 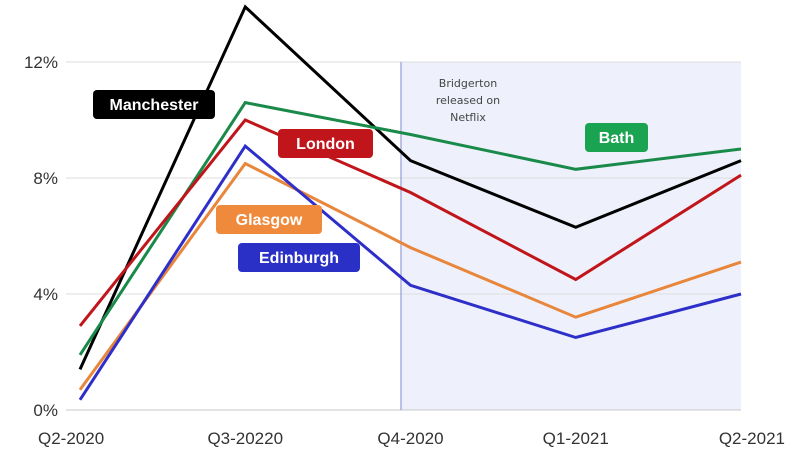 I want to click on x-tick-label: Q2-2020, so click(x=71, y=438).